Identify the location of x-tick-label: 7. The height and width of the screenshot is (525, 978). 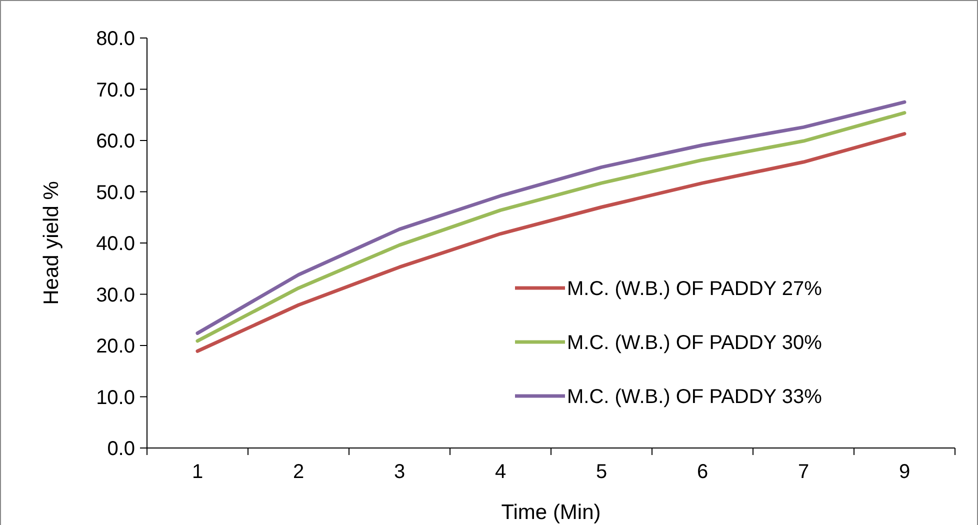
(804, 472).